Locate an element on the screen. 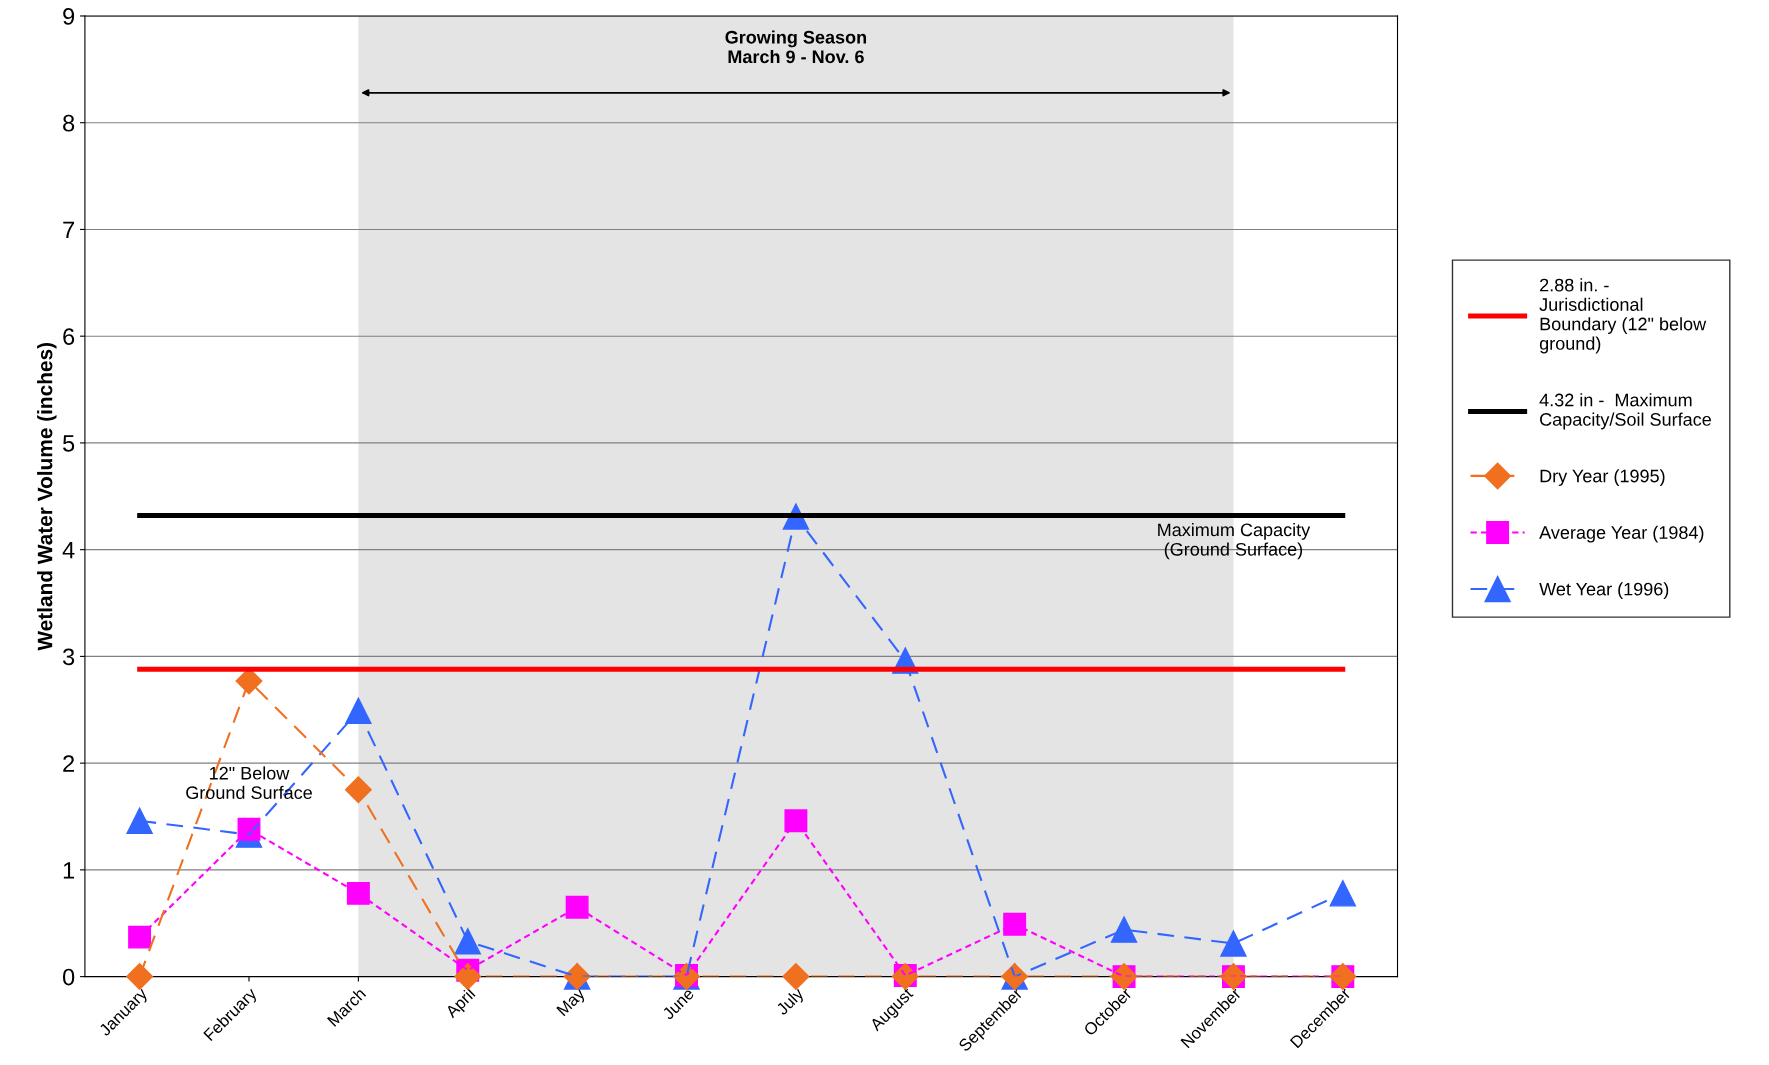 Image resolution: width=1769 pixels, height=1065 pixels. legend-label: Dry Year (1995) is located at coordinates (1602, 477).